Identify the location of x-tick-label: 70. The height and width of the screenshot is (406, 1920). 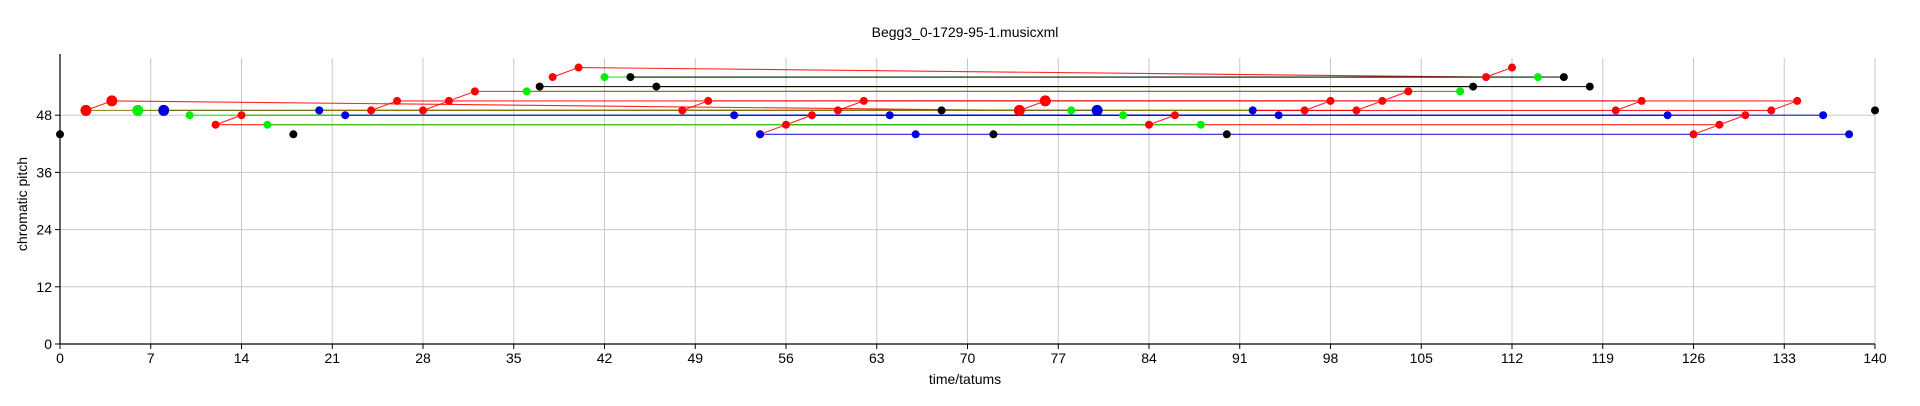
(968, 358).